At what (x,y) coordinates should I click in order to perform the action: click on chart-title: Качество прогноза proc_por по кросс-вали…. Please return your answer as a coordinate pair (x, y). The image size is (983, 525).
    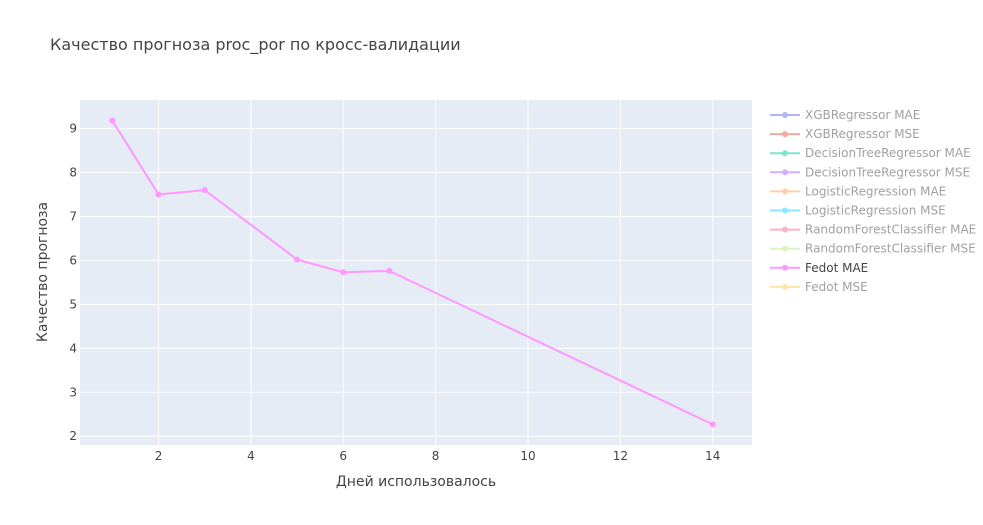
    Looking at the image, I should click on (255, 45).